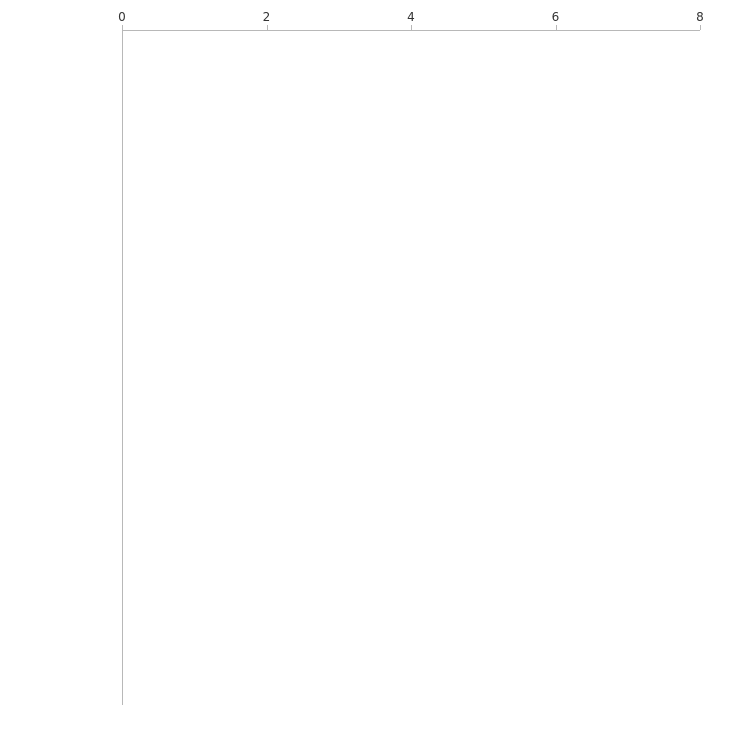  I want to click on x-tick-label: 8, so click(700, 17).